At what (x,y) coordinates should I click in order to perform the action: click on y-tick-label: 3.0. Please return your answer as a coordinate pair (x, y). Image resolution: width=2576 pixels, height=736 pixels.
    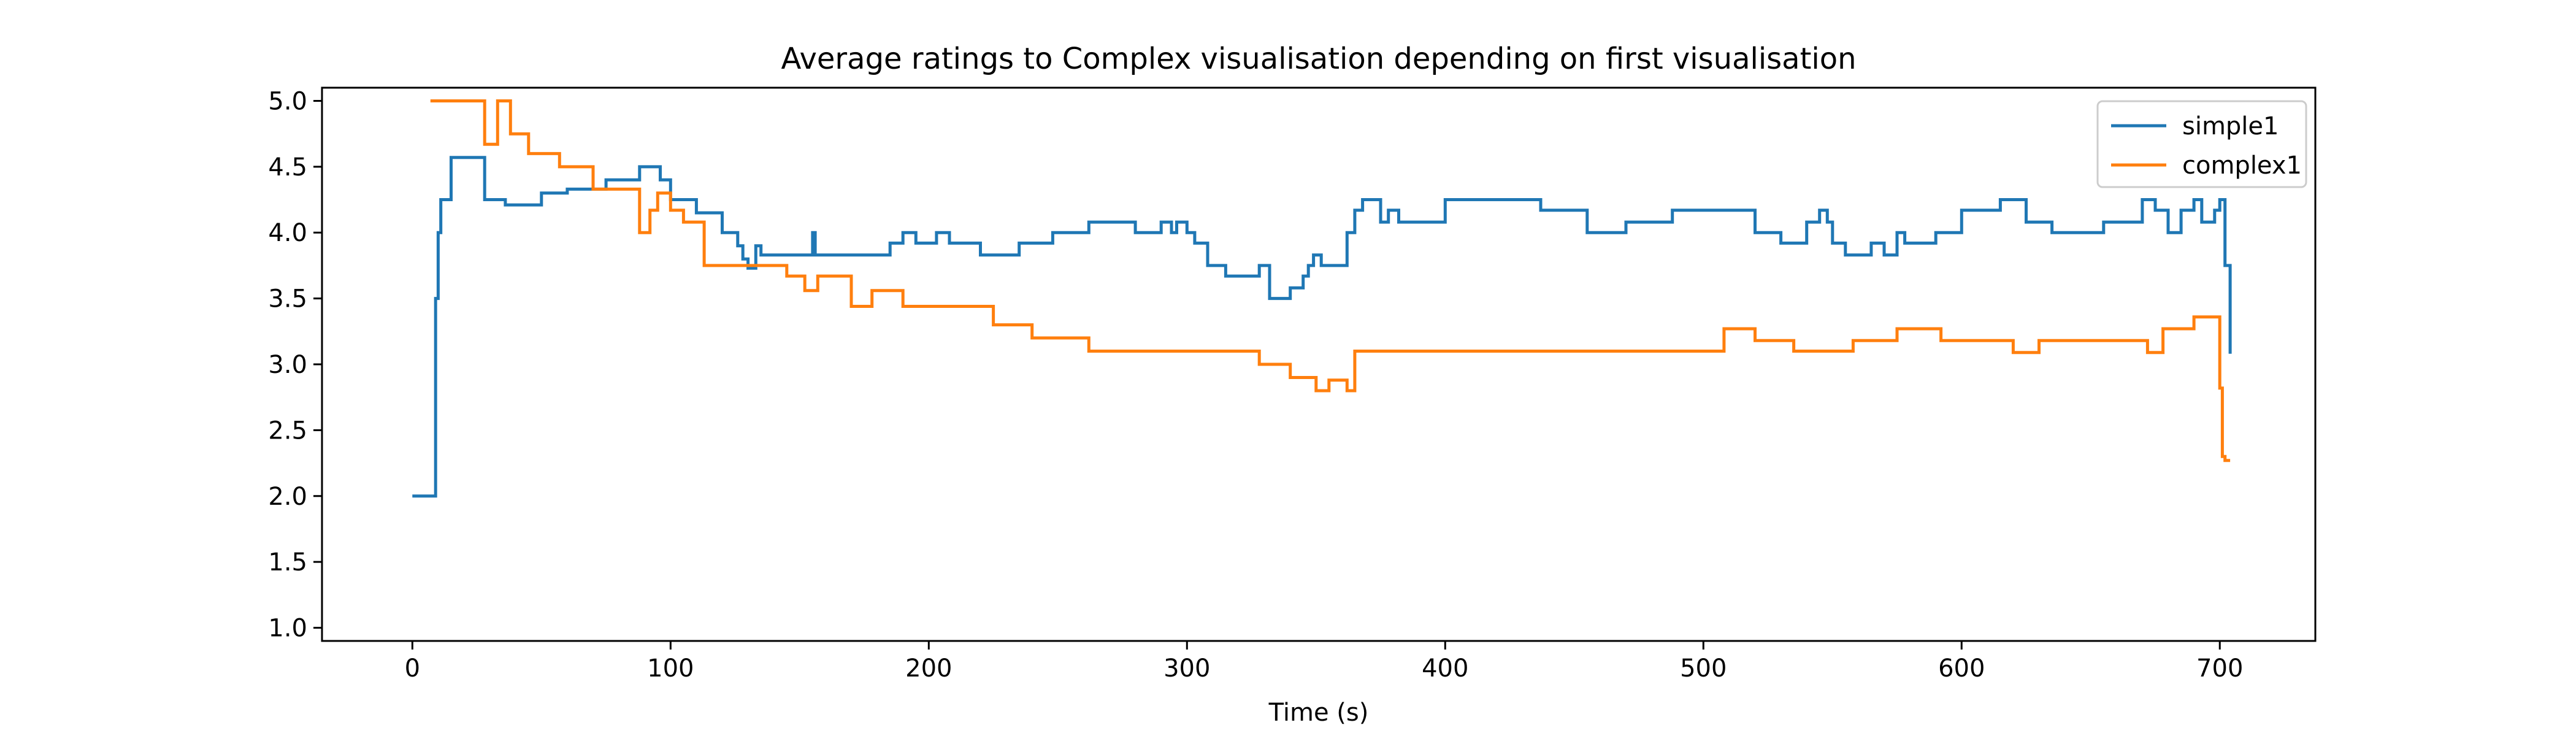
    Looking at the image, I should click on (287, 365).